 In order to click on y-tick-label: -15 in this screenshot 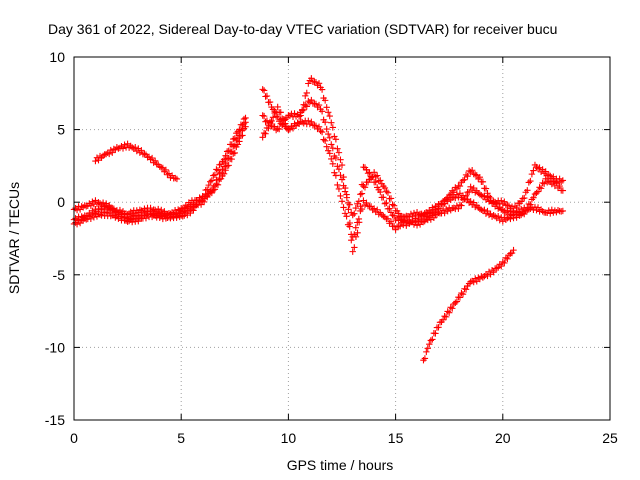, I will do `click(55, 420)`.